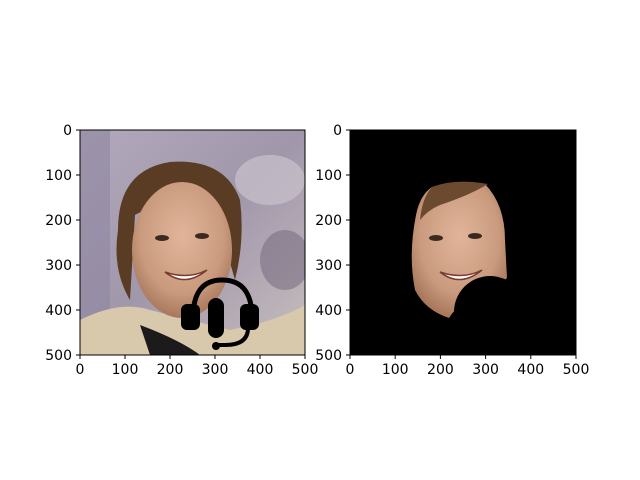  Describe the element at coordinates (490, 312) in the screenshot. I see `occlusion-region` at that location.